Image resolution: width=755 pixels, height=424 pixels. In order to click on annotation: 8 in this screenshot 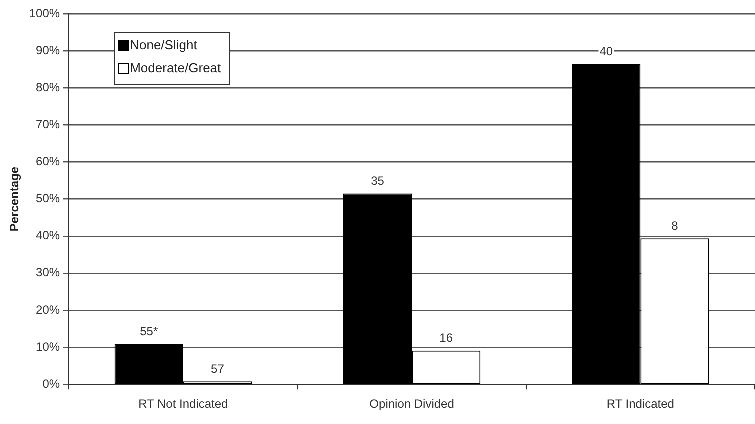, I will do `click(675, 225)`.